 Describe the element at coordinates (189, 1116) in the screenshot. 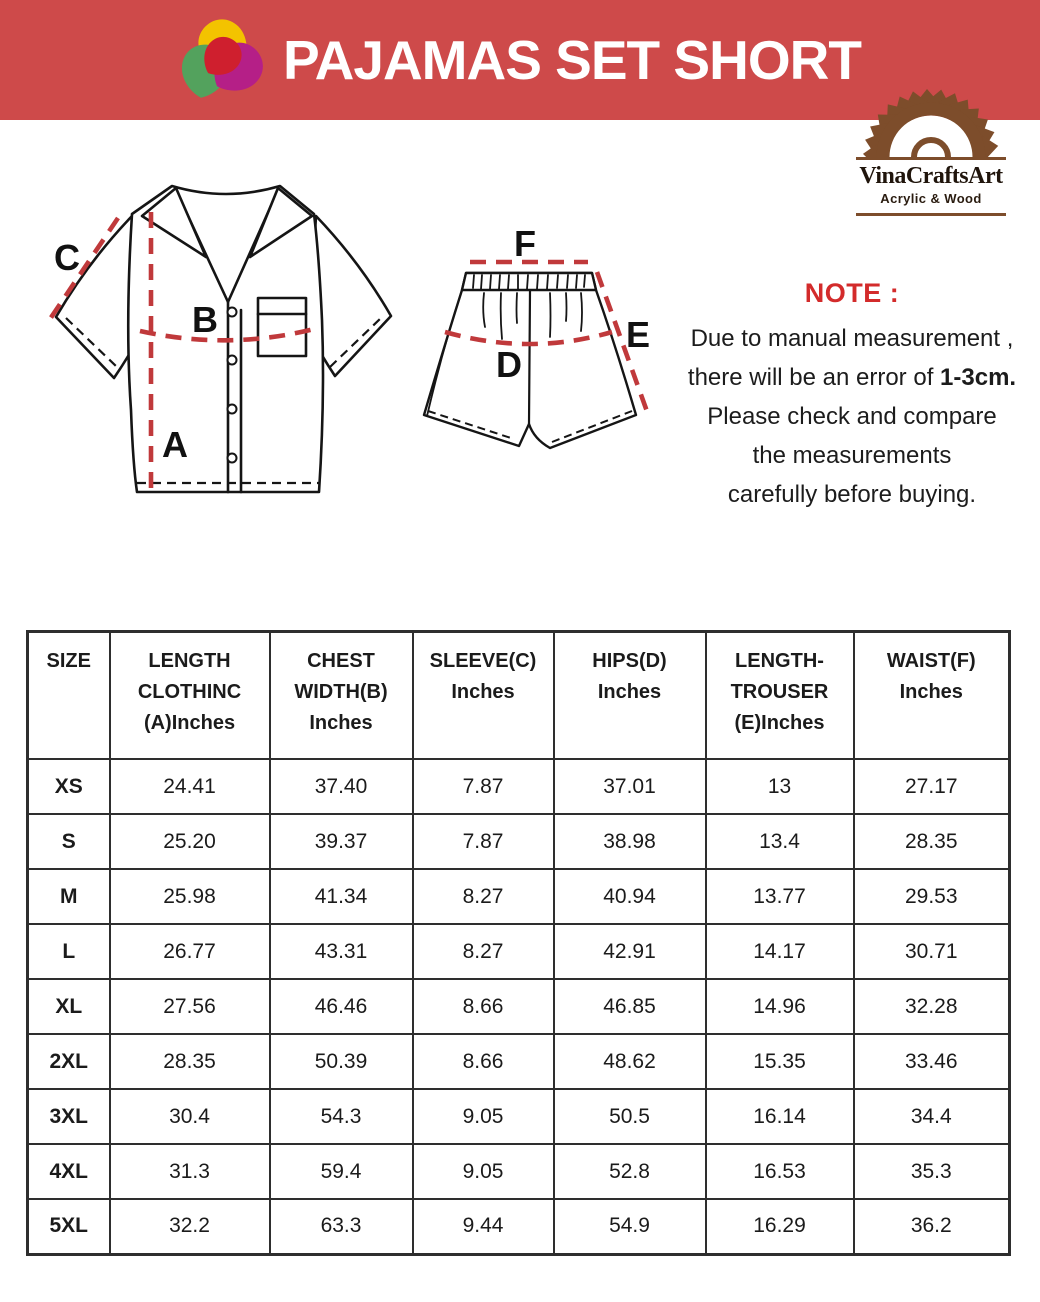

I see `value-cell: 30.4` at that location.